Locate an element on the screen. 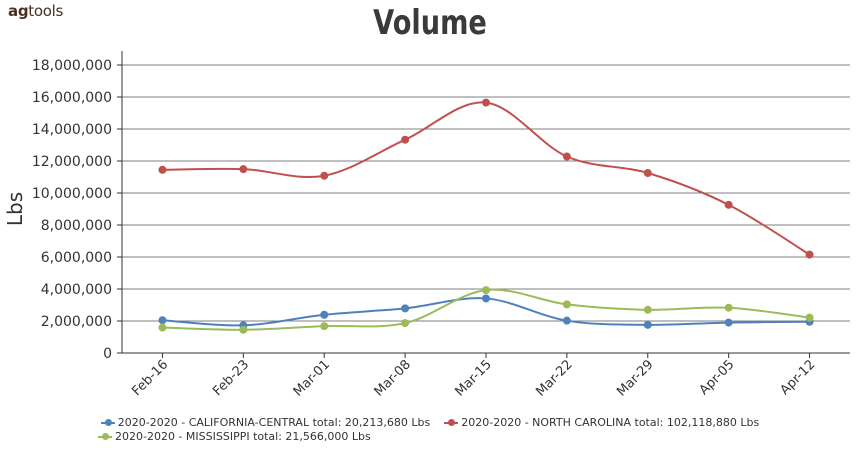  y-tick-label: 16,000,000 is located at coordinates (72, 98).